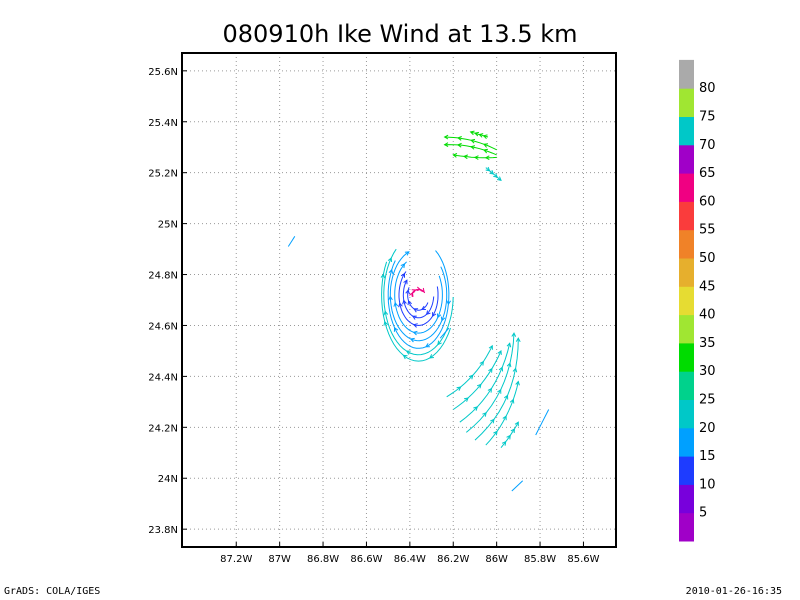 The height and width of the screenshot is (600, 800). What do you see at coordinates (496, 559) in the screenshot?
I see `x-tick-label: 86W` at bounding box center [496, 559].